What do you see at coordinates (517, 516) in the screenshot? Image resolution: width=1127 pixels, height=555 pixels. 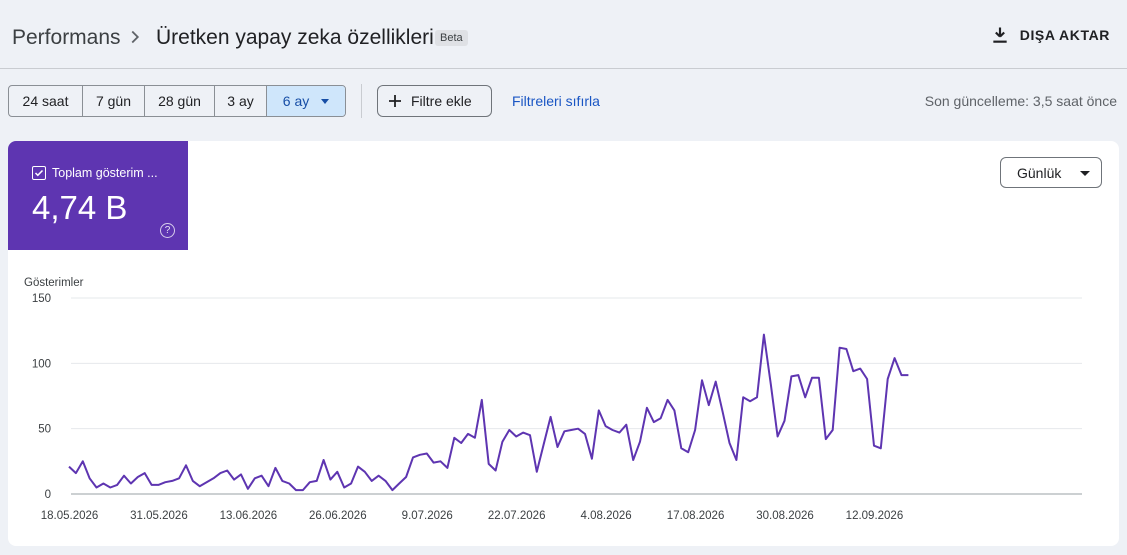 I see `x-tick-label: 22.07.2026` at bounding box center [517, 516].